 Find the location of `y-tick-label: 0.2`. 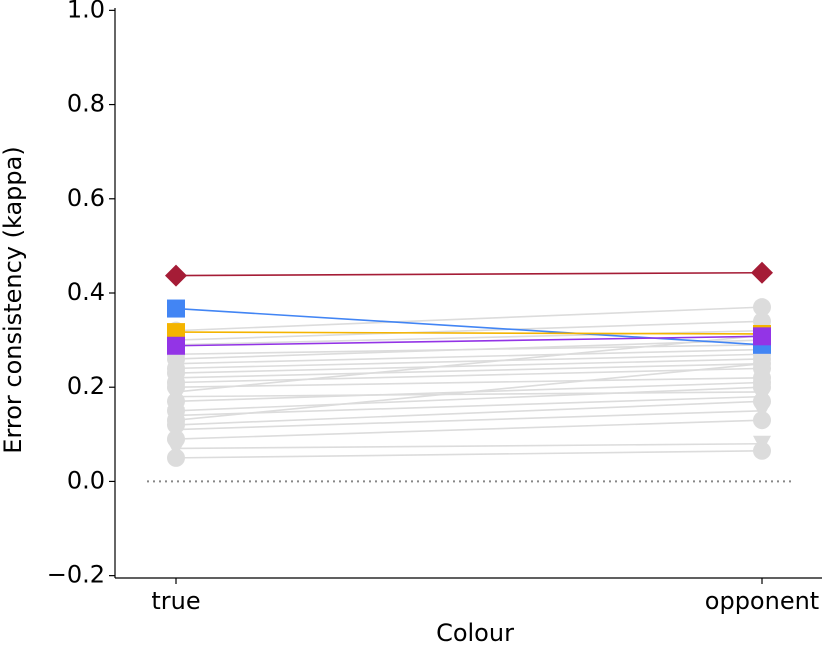

y-tick-label: 0.2 is located at coordinates (86, 386).